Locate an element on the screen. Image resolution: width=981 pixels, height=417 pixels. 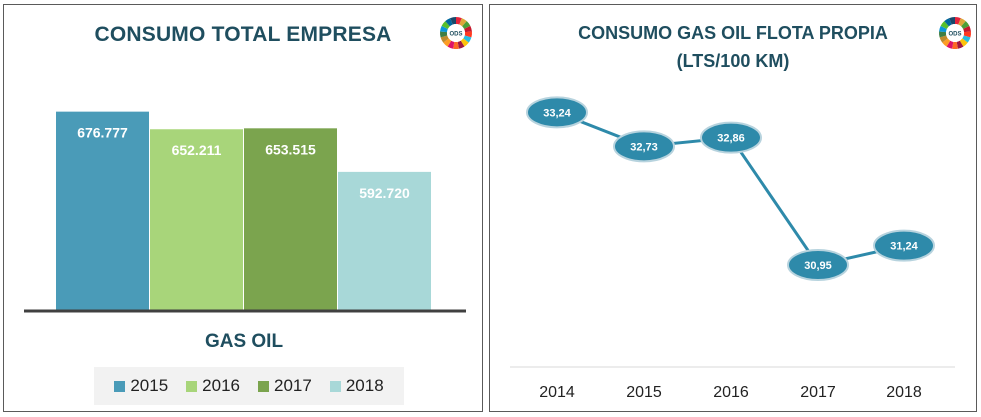
category-label: GAS OIL is located at coordinates (244, 341).